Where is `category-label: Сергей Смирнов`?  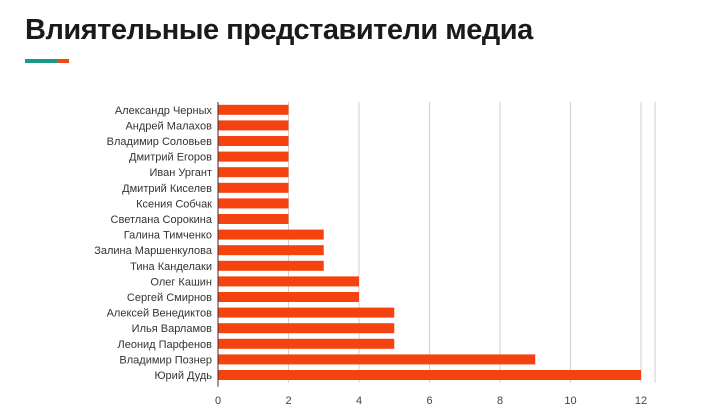
category-label: Сергей Смирнов is located at coordinates (169, 298).